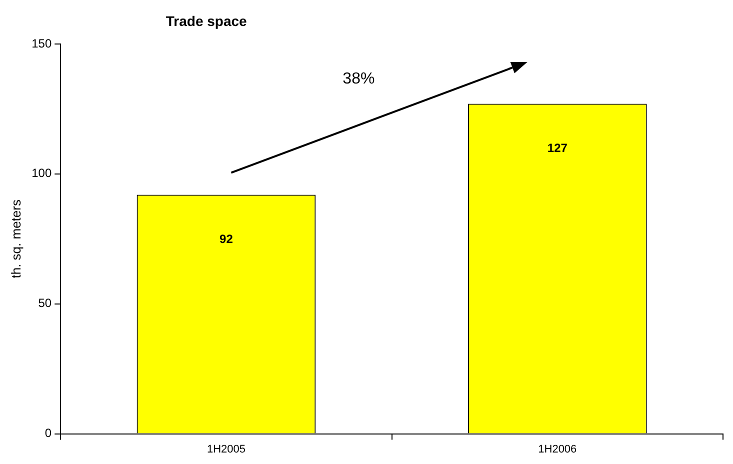 Image resolution: width=733 pixels, height=464 pixels. What do you see at coordinates (557, 148) in the screenshot?
I see `data-label: 127` at bounding box center [557, 148].